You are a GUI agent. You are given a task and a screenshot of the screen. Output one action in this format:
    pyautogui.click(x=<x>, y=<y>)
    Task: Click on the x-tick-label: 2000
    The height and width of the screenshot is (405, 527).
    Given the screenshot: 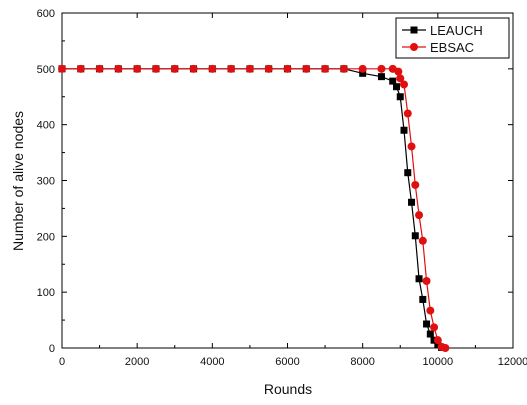 What is the action you would take?
    pyautogui.click(x=137, y=362)
    